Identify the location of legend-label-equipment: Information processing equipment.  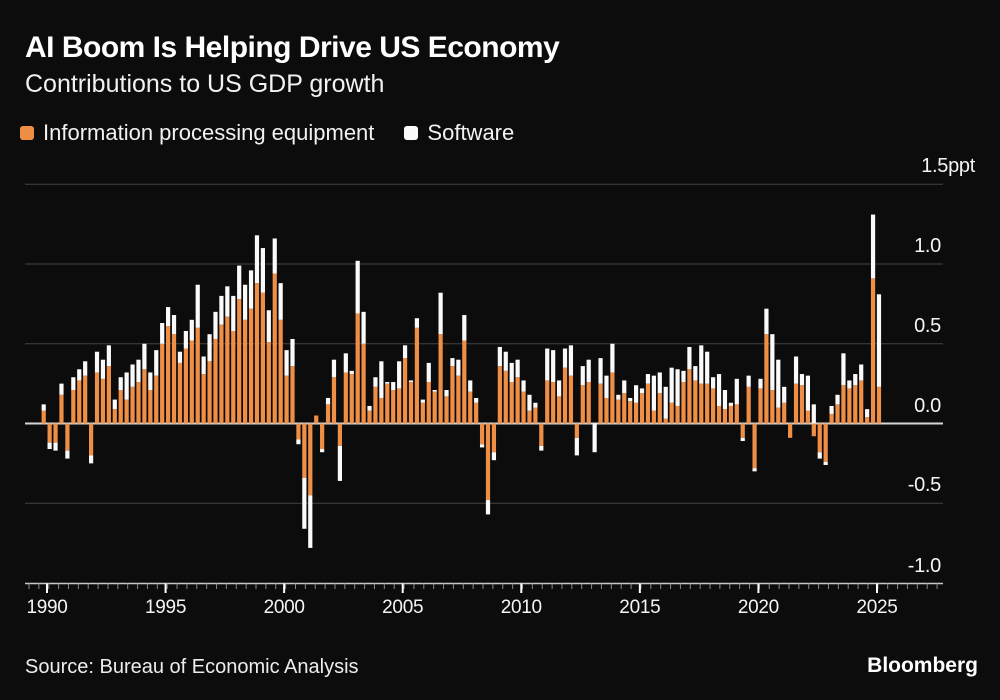
(209, 132).